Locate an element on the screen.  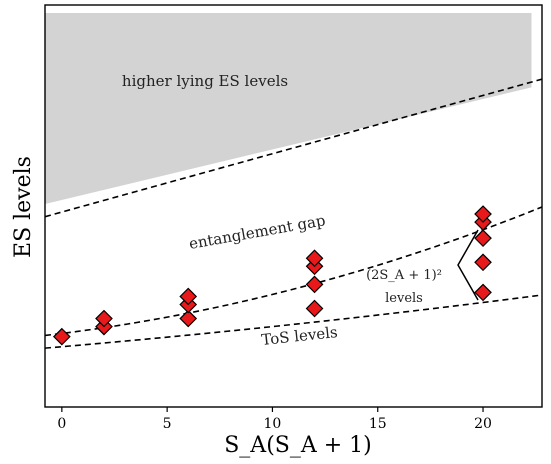
x-axis-ticks: 0 5 10 15 20 is located at coordinates (274, 419).